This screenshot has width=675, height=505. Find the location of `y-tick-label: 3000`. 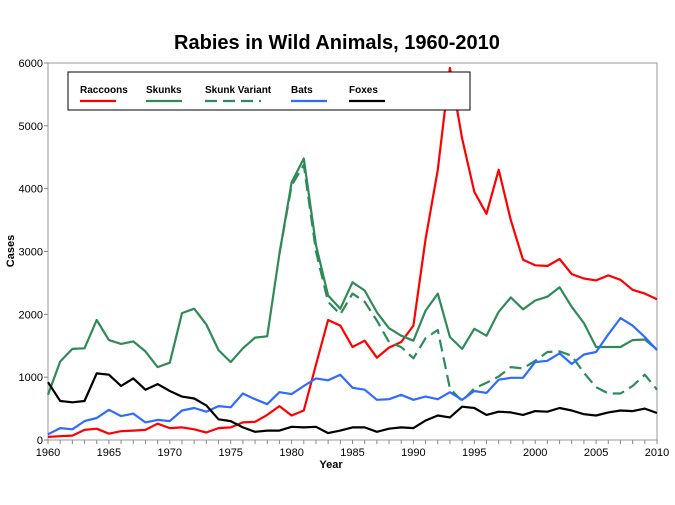

y-tick-label: 3000 is located at coordinates (31, 253).